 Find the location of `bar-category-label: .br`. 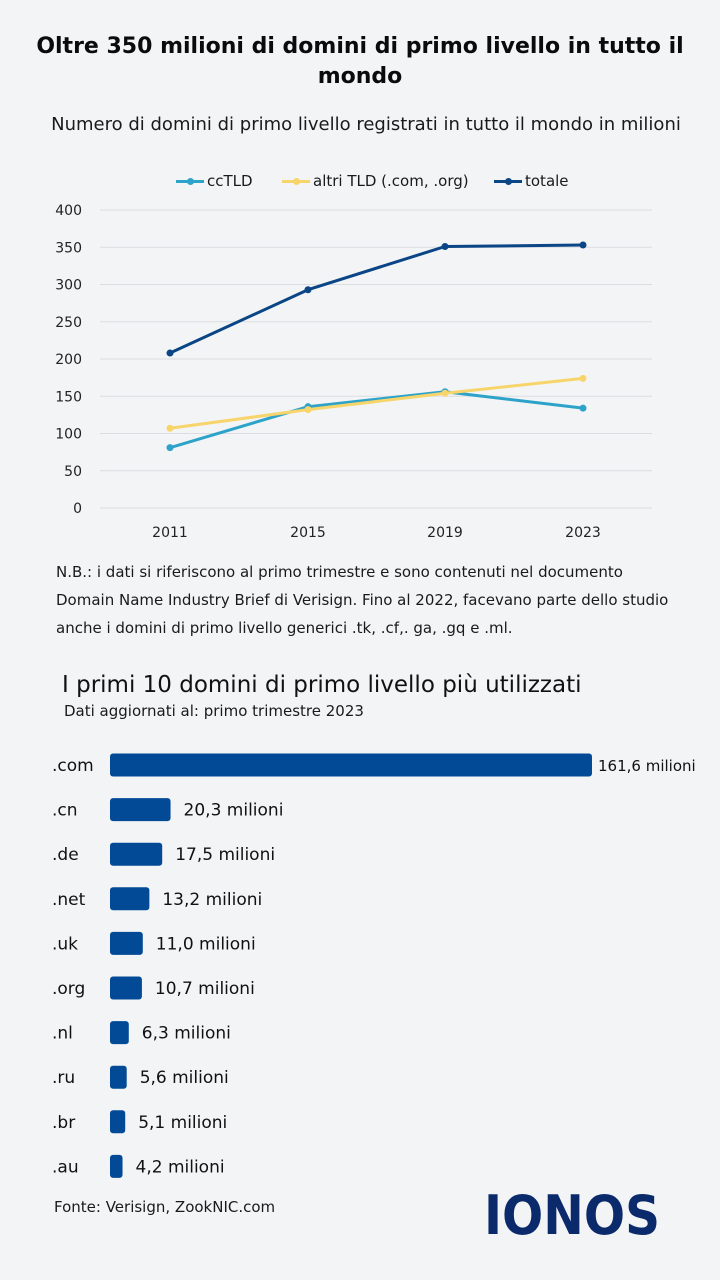

bar-category-label: .br is located at coordinates (63, 1123).